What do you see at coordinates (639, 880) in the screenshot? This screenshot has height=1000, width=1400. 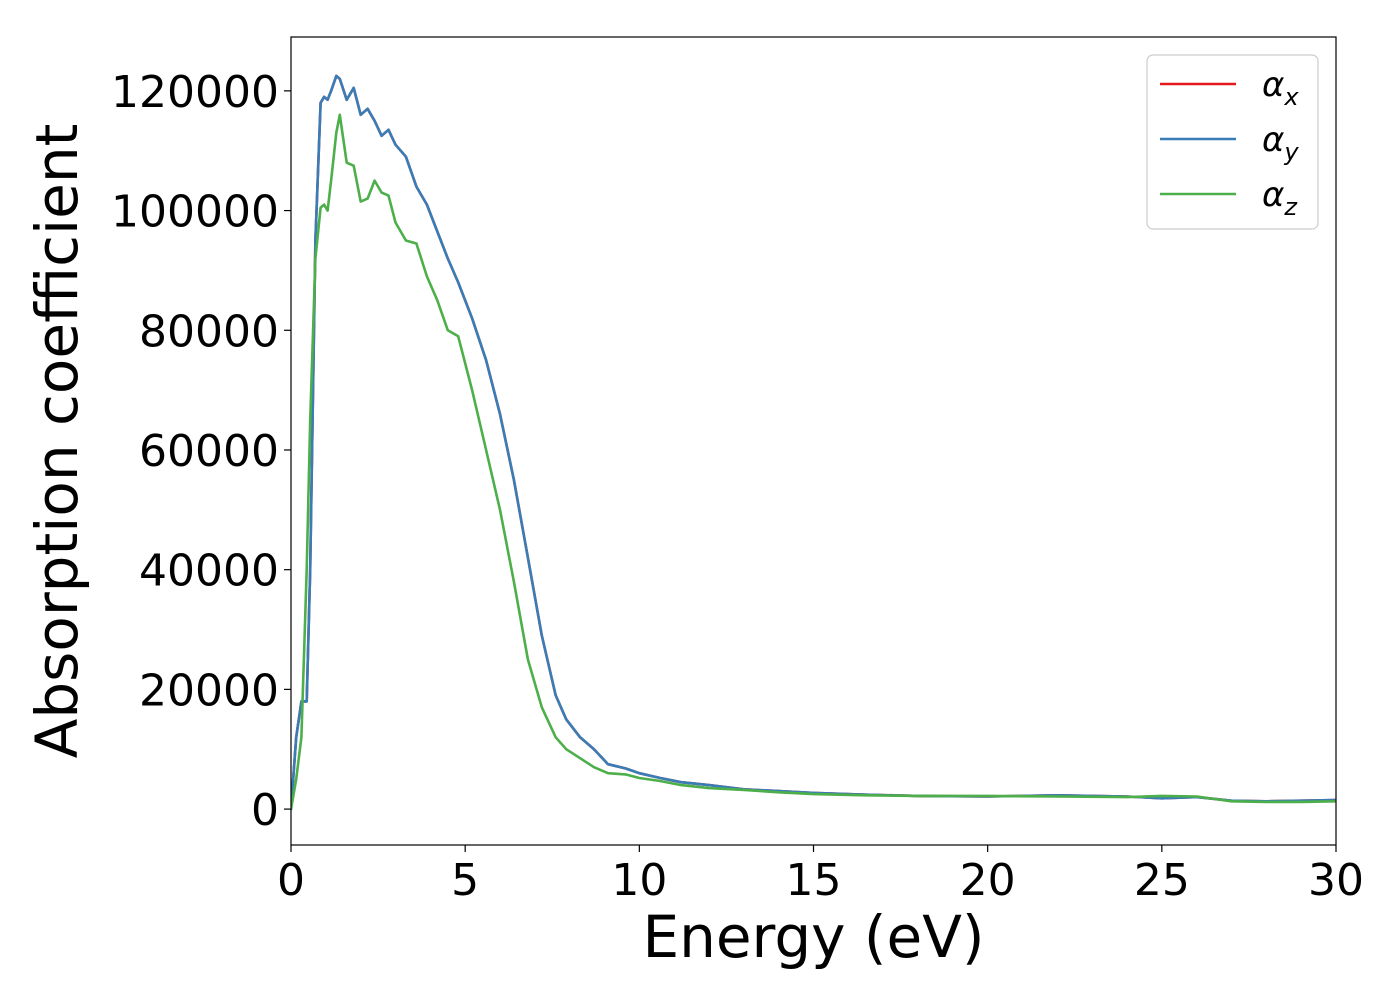 I see `x-tick-label: 10` at bounding box center [639, 880].